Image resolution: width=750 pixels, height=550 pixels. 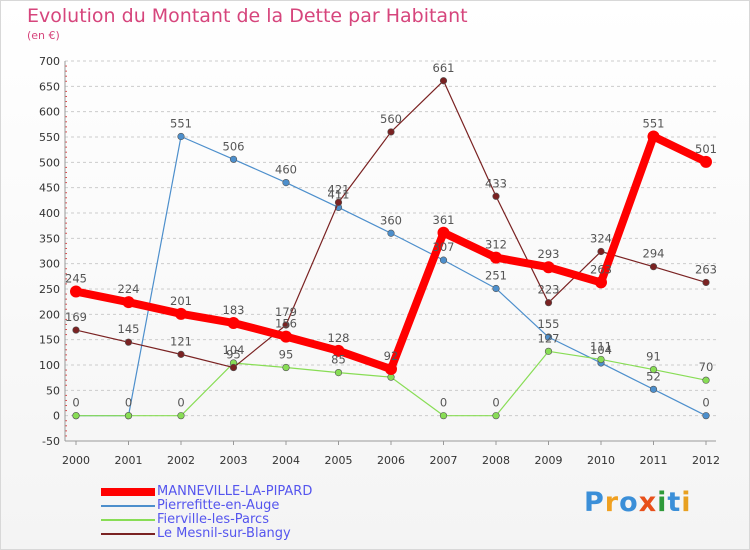 I want to click on data-label: 91, so click(x=653, y=357).